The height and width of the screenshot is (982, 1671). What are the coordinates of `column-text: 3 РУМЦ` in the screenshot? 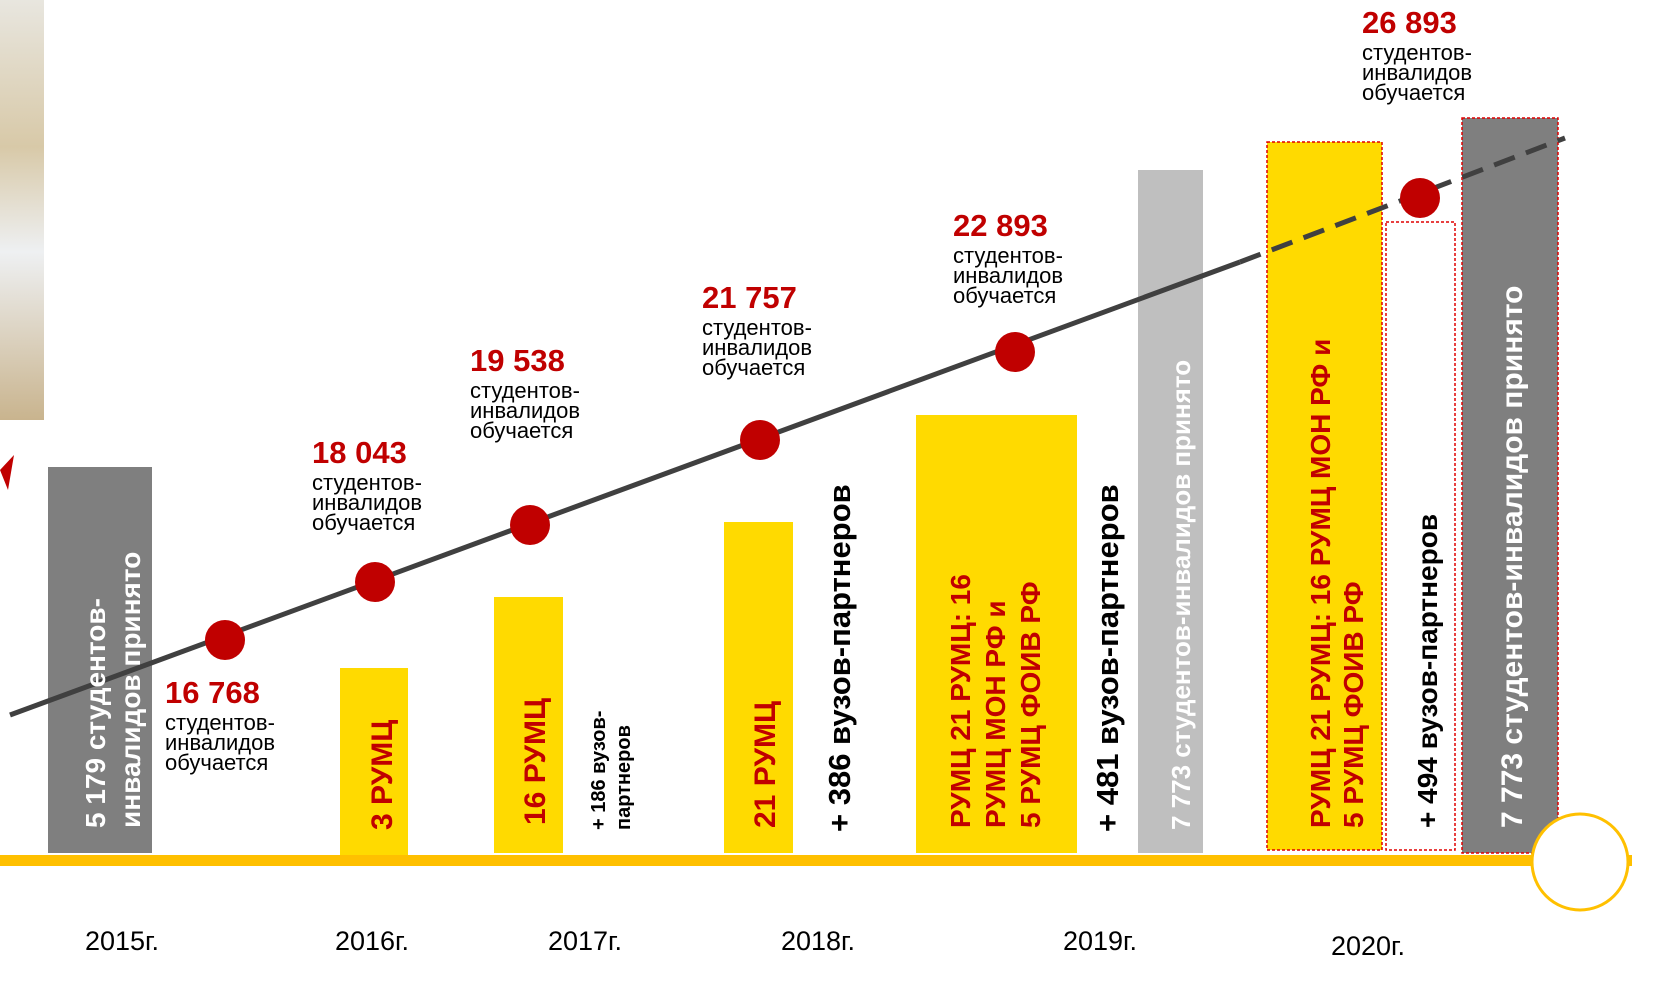 It's located at (382, 775).